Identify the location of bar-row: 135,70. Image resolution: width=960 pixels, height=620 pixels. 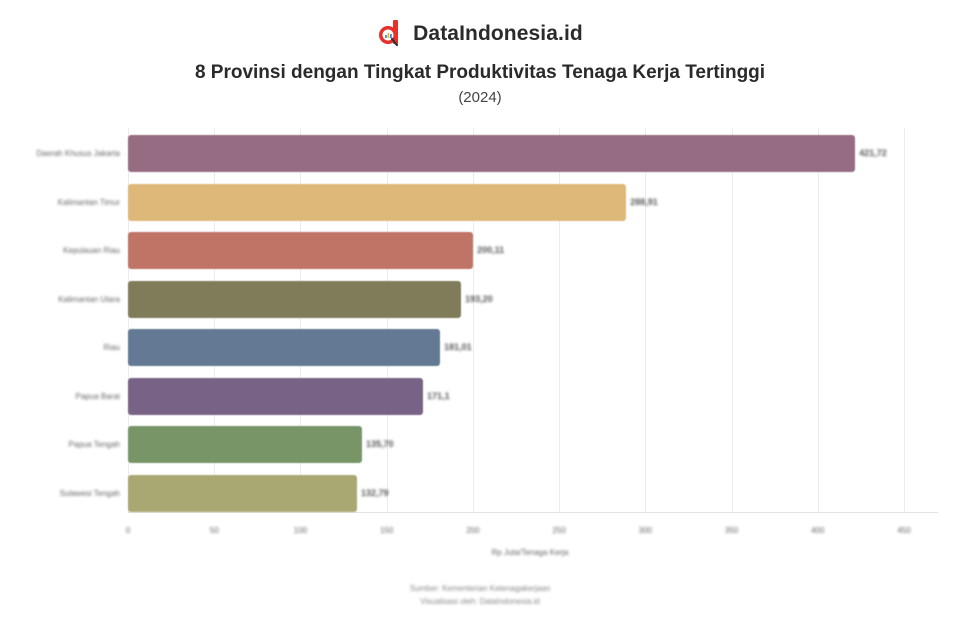
(275, 444).